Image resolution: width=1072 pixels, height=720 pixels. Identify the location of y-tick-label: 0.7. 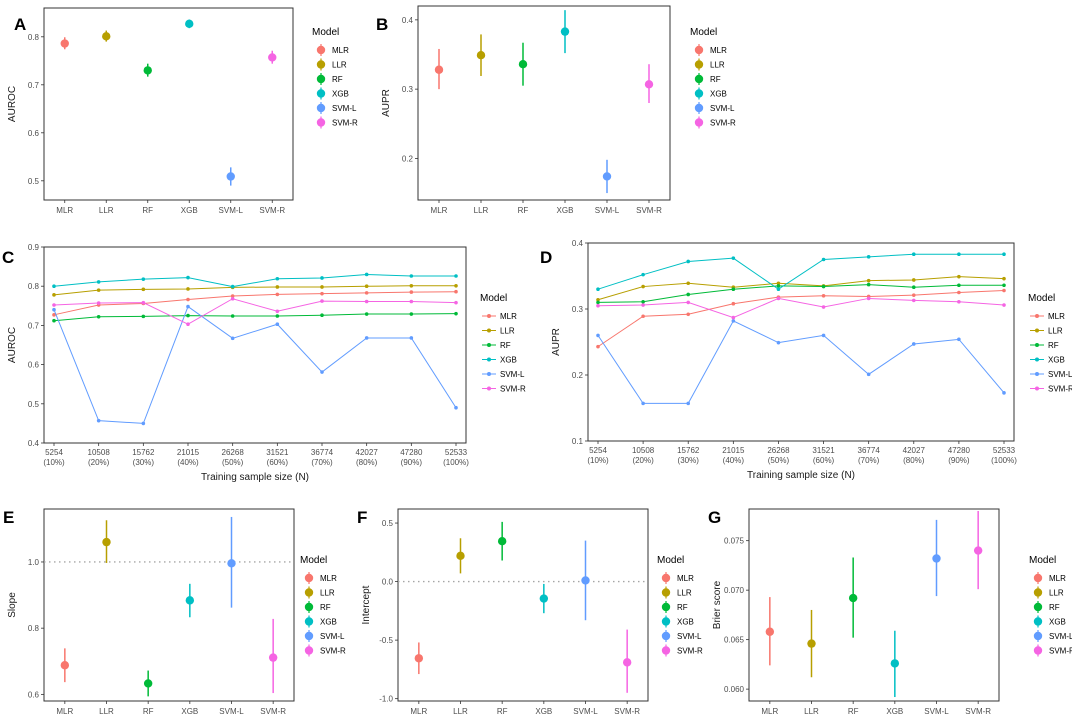
(34, 325).